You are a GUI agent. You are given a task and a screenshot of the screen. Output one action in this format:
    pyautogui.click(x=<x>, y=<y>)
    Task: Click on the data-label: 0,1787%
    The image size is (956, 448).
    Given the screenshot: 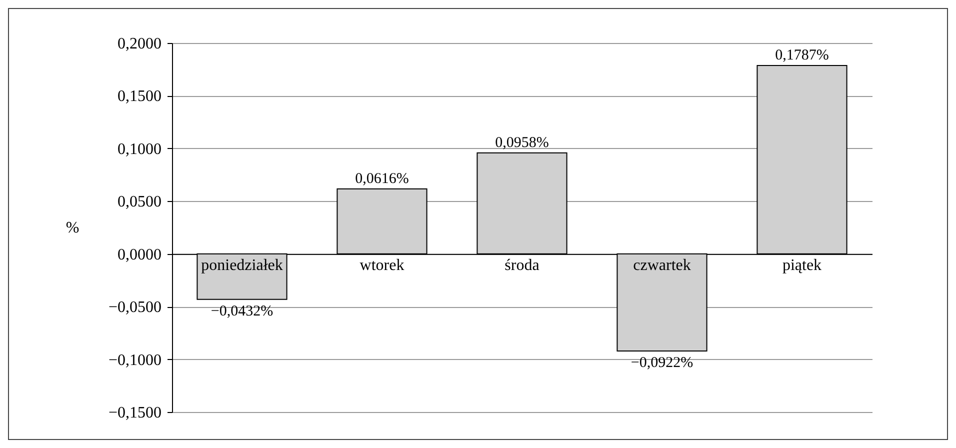 What is the action you would take?
    pyautogui.click(x=802, y=55)
    